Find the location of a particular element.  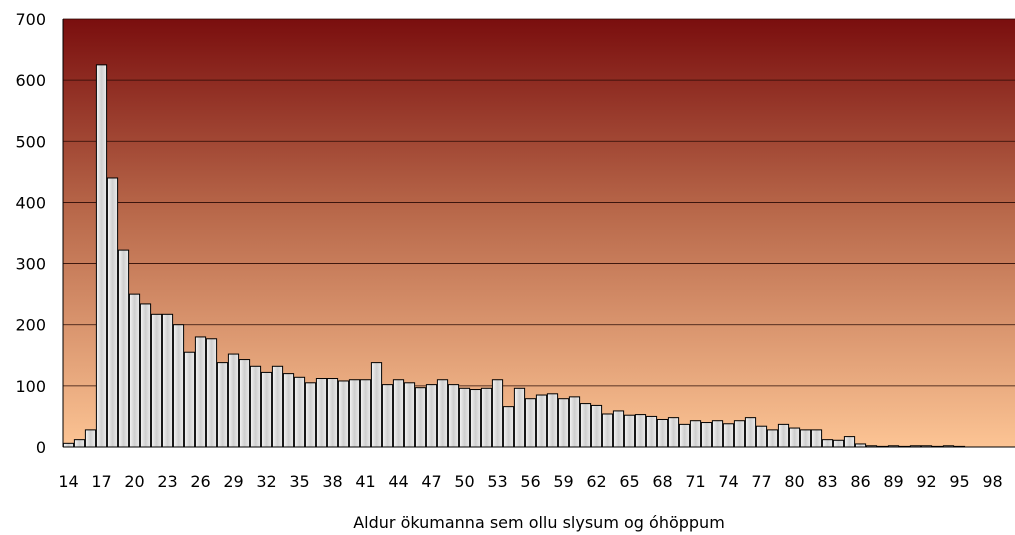

y-tick-label: 200 is located at coordinates (30, 325).